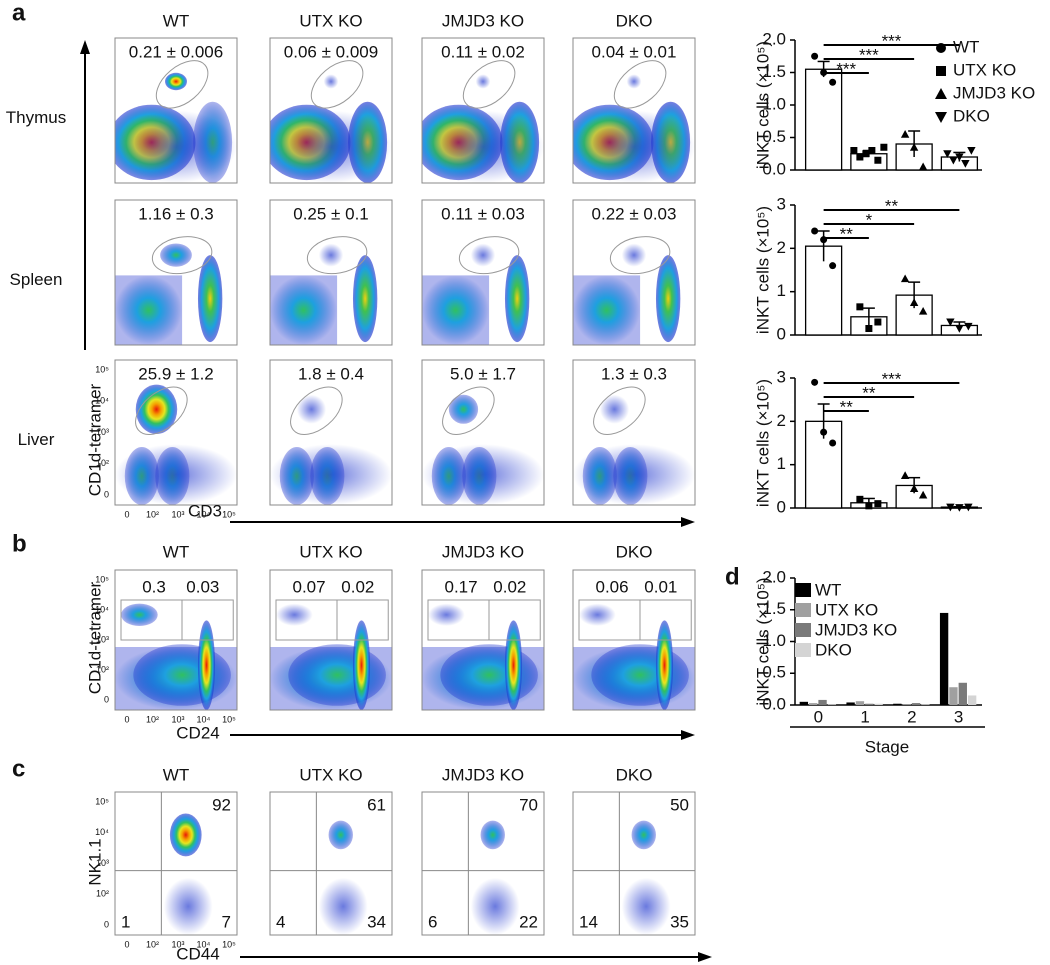 The image size is (1050, 965). Describe the element at coordinates (483, 774) in the screenshot. I see `column-header: JMJD3 KO` at that location.